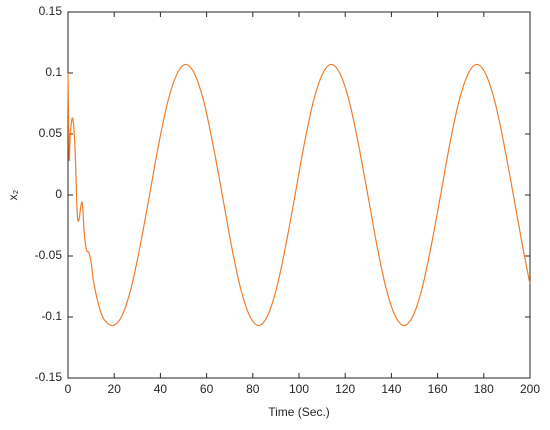 The width and height of the screenshot is (550, 430). I want to click on x-axis-label: Time (Sec.), so click(299, 412).